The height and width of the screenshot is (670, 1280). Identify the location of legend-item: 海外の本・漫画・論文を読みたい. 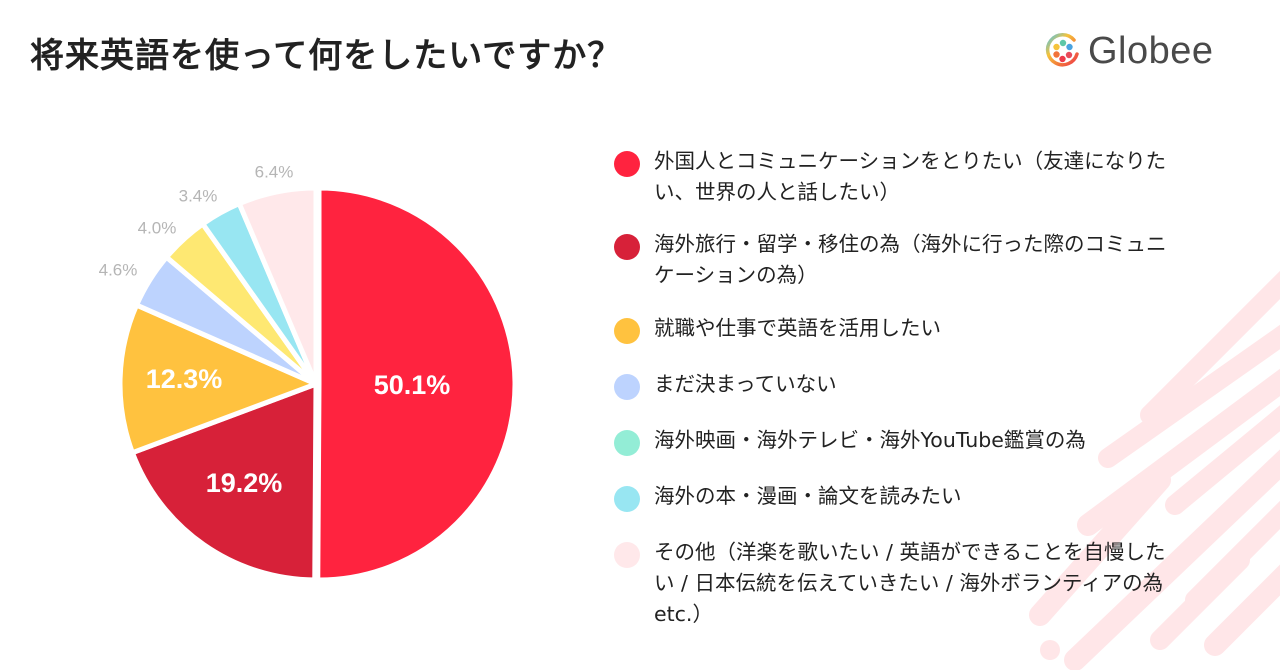
(894, 496).